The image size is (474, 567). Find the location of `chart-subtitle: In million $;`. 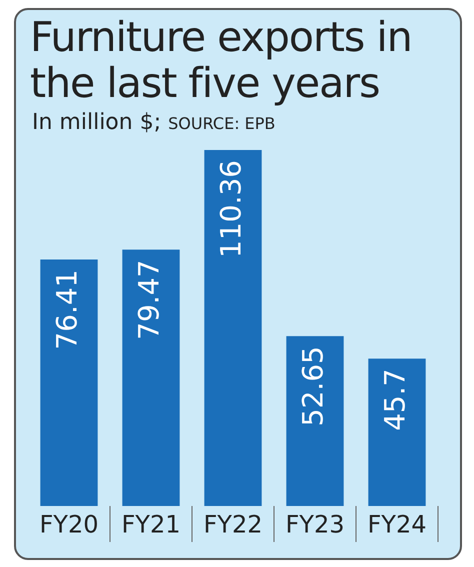

chart-subtitle: In million $; is located at coordinates (97, 122).